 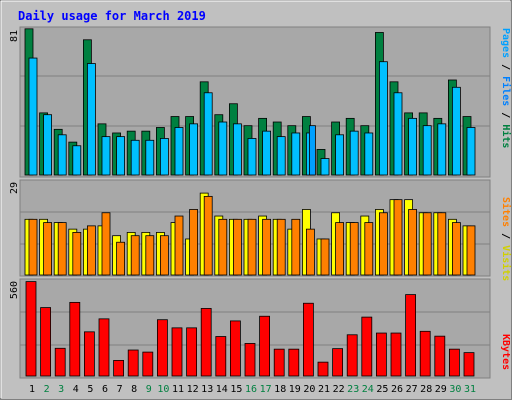 I want to click on legend-hits-files-pages: Pages / Files / Hits, so click(x=506, y=88).